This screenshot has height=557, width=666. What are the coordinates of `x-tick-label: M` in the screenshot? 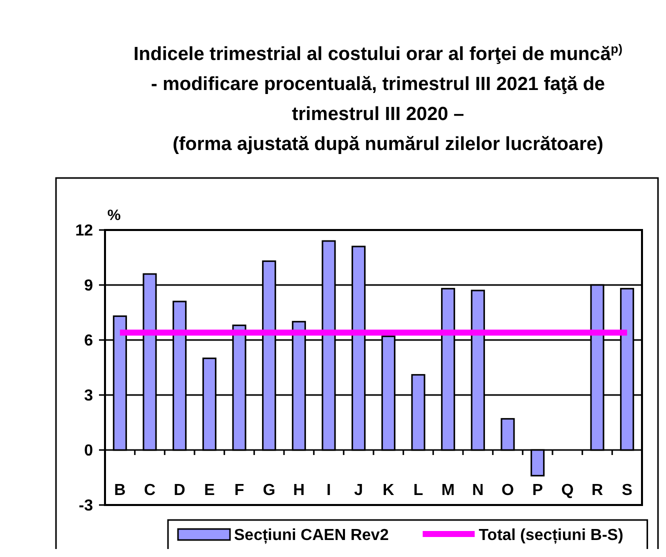 It's located at (448, 490).